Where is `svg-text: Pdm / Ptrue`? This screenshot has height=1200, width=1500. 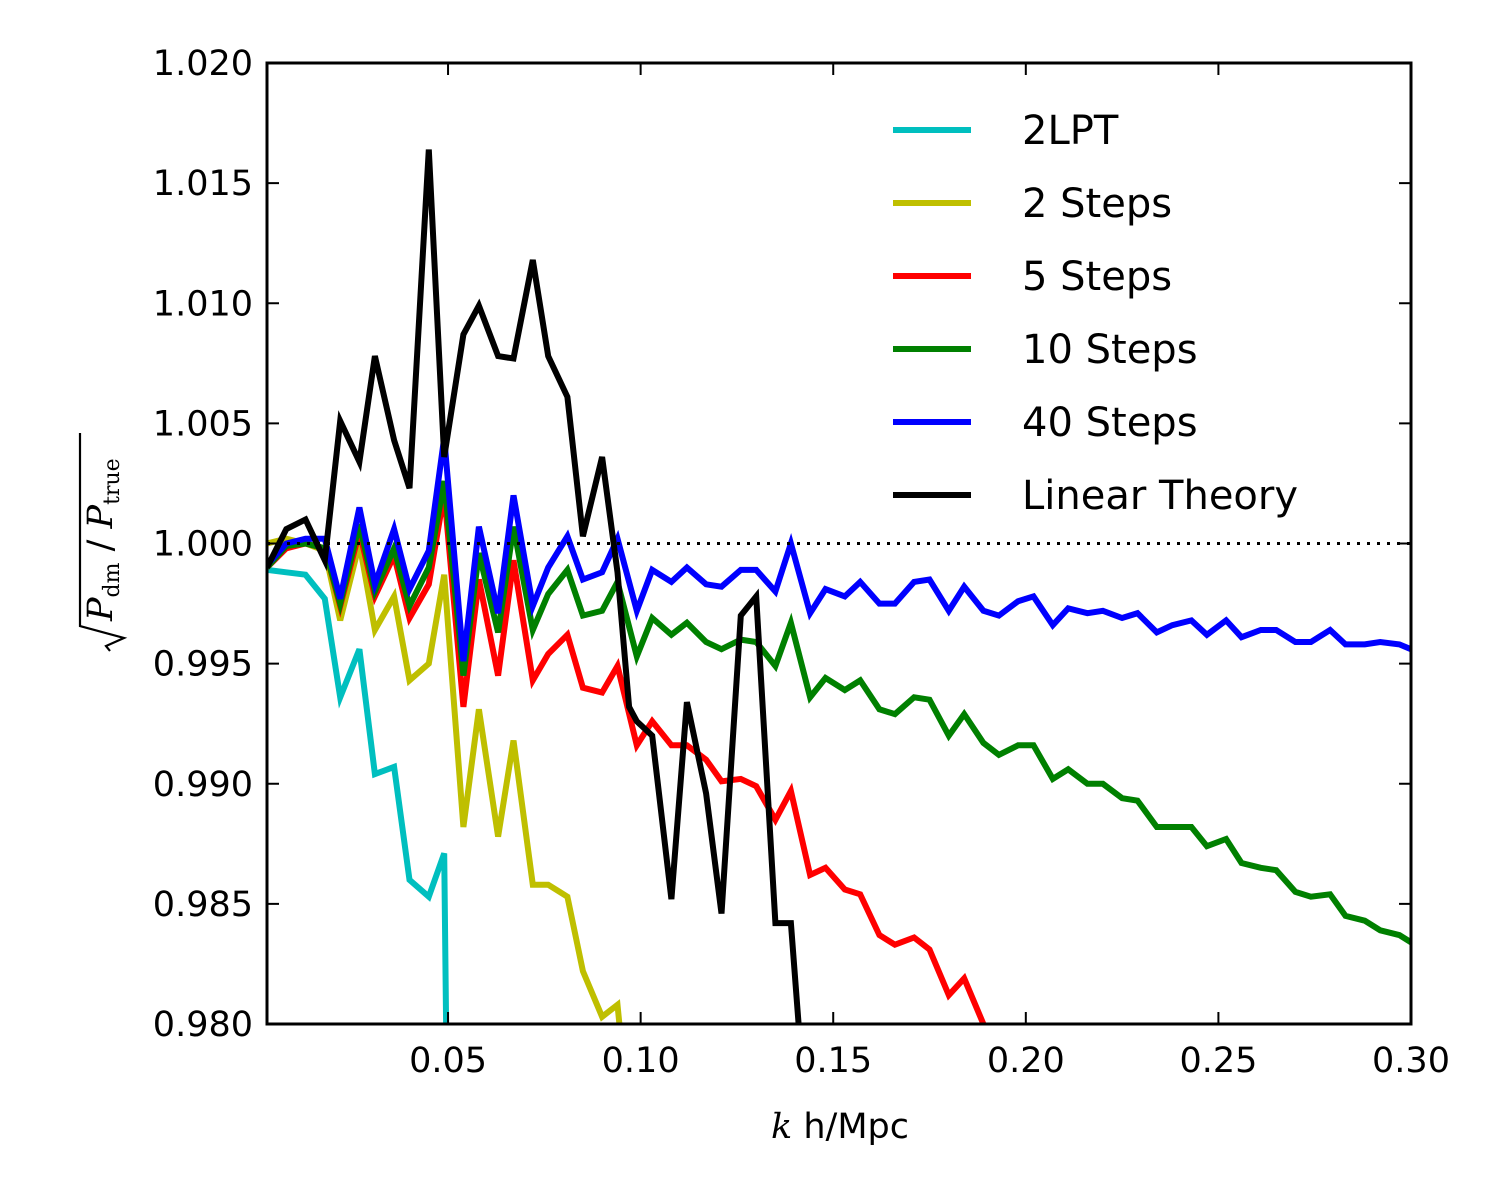
svg-text: Pdm / Ptrue is located at coordinates (103, 540).